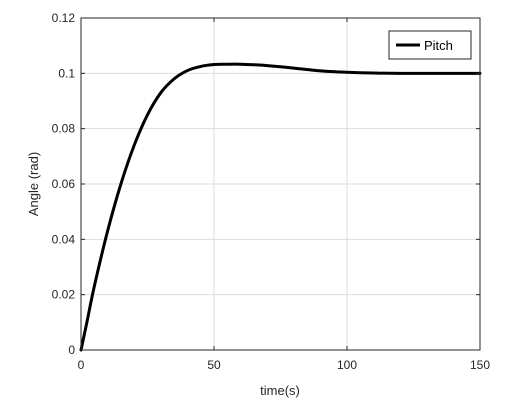 The height and width of the screenshot is (420, 514). What do you see at coordinates (347, 365) in the screenshot?
I see `x-tick-label: 100` at bounding box center [347, 365].